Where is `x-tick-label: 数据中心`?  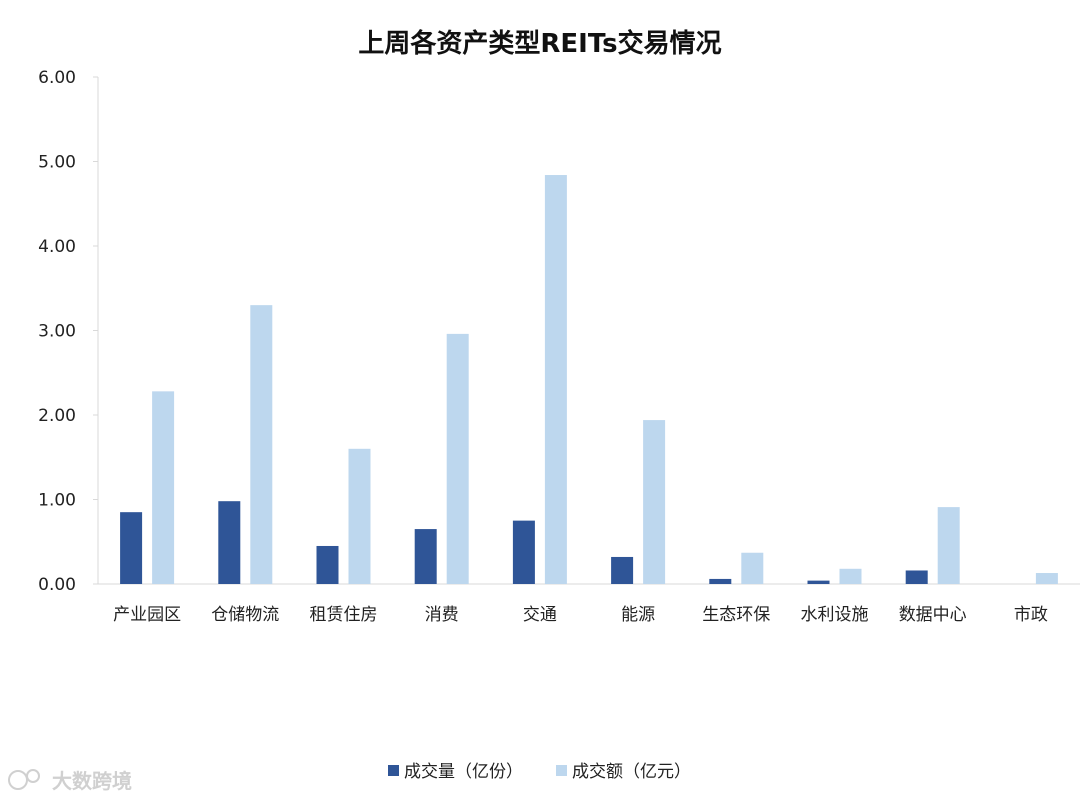 x-tick-label: 数据中心 is located at coordinates (933, 615).